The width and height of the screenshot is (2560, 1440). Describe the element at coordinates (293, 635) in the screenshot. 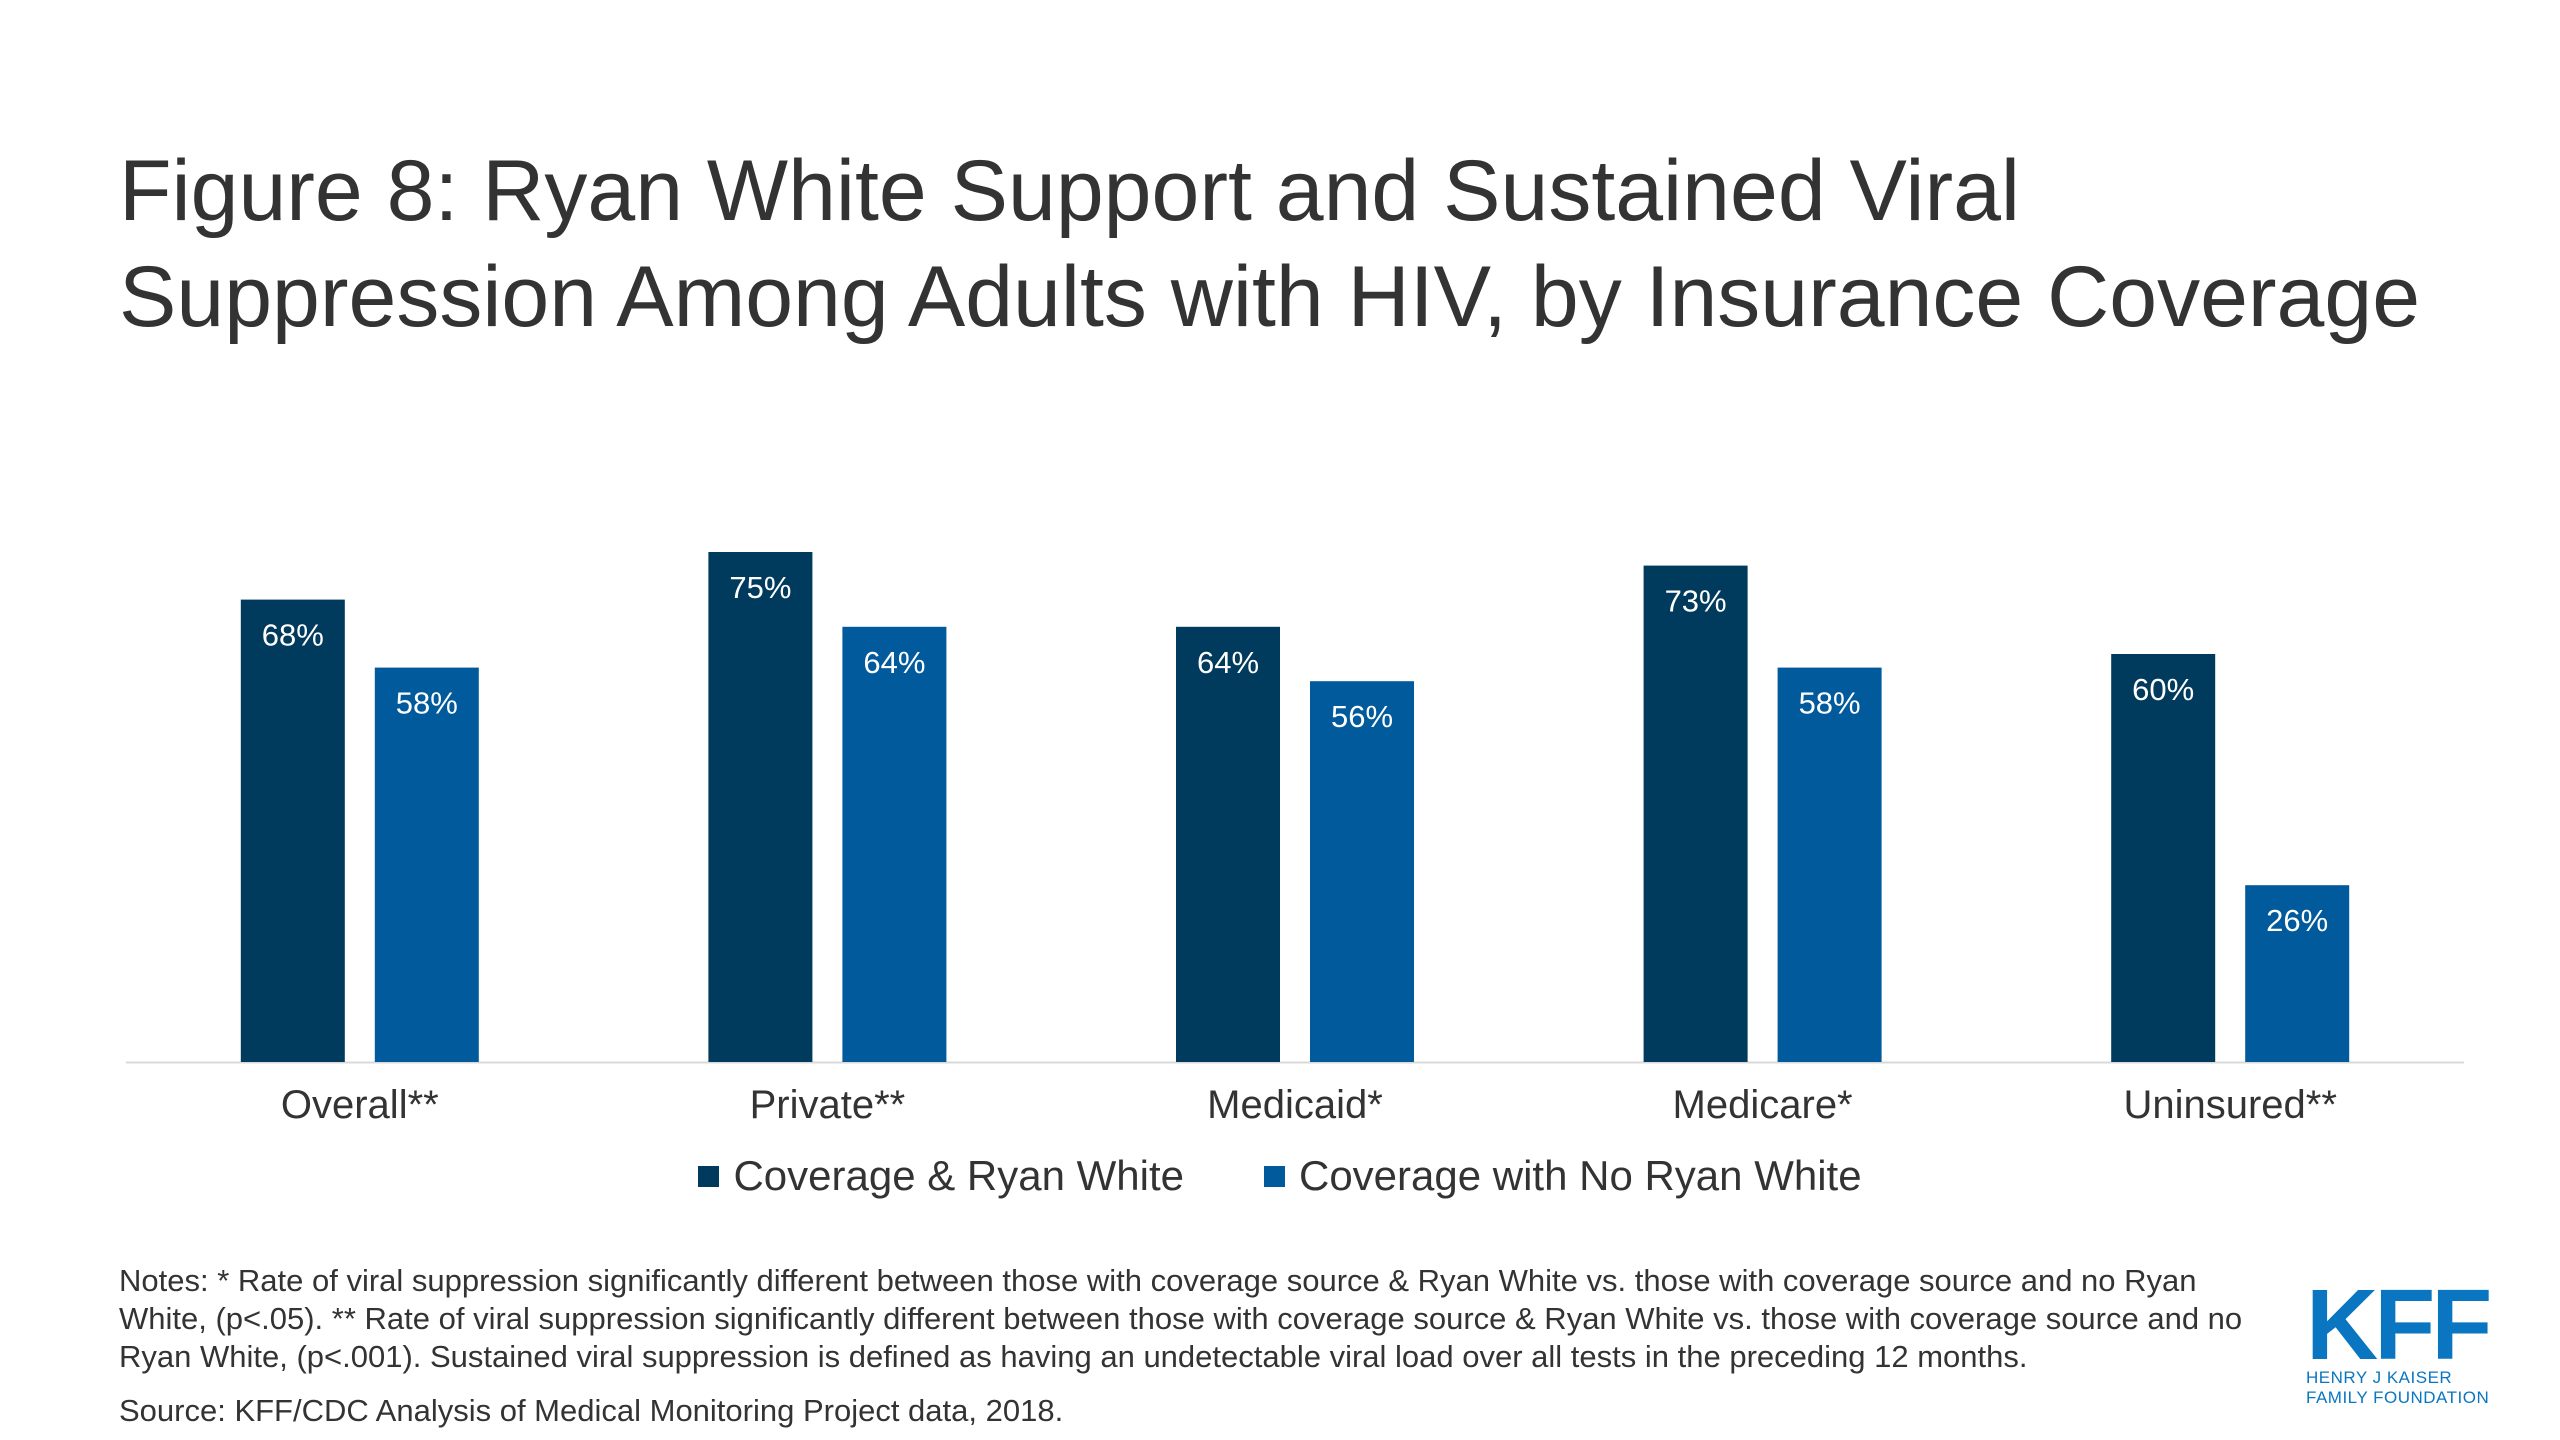

I see `bar-value-label: 68%` at that location.